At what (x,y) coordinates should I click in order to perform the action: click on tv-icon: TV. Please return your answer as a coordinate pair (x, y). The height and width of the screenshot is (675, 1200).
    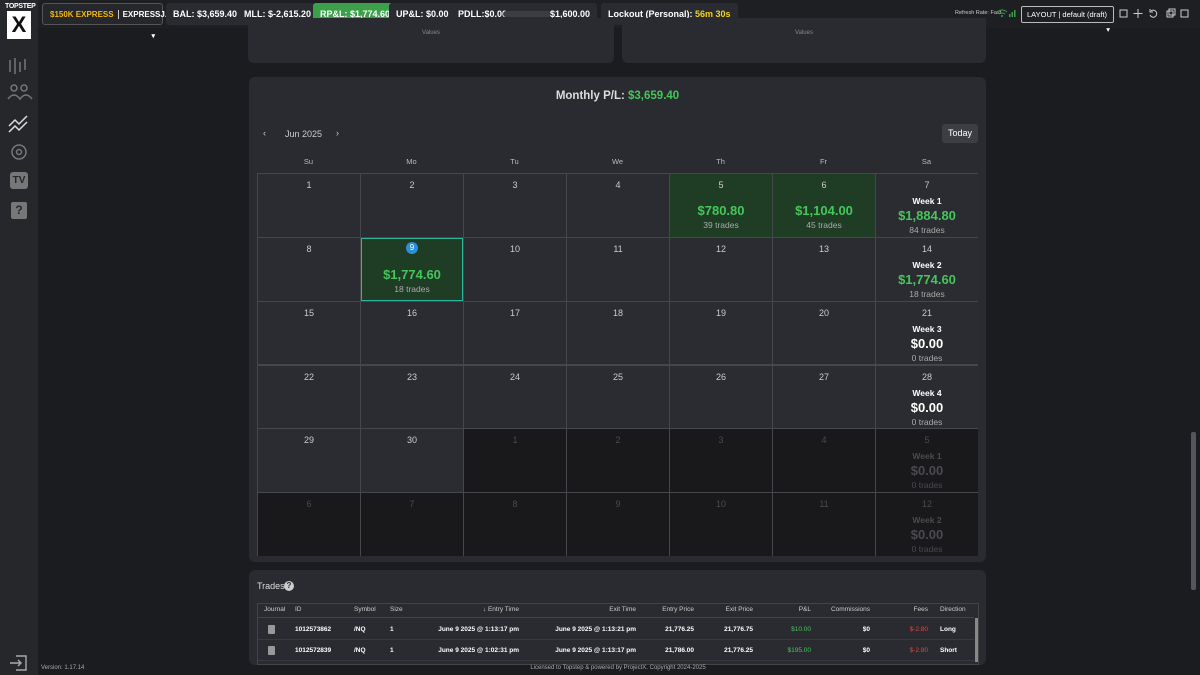
    Looking at the image, I should click on (19, 180).